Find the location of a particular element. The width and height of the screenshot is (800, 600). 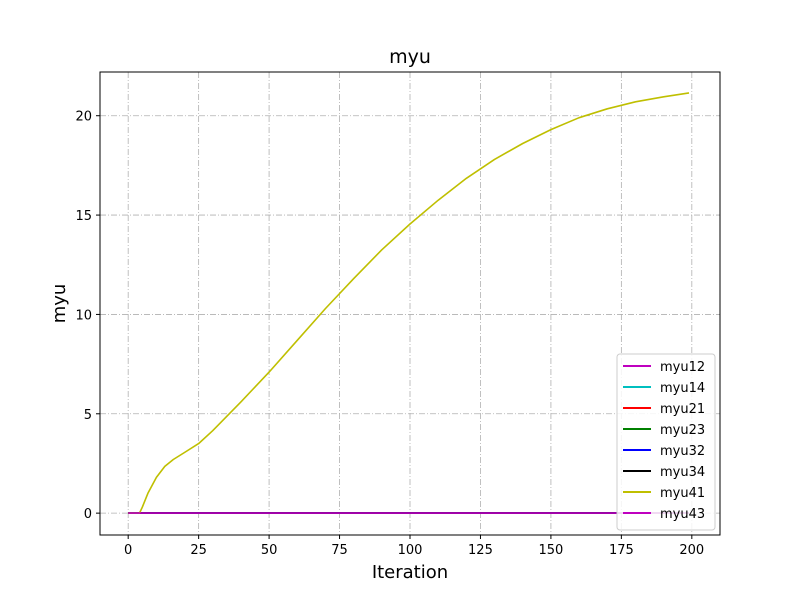

legend-box is located at coordinates (666, 442).